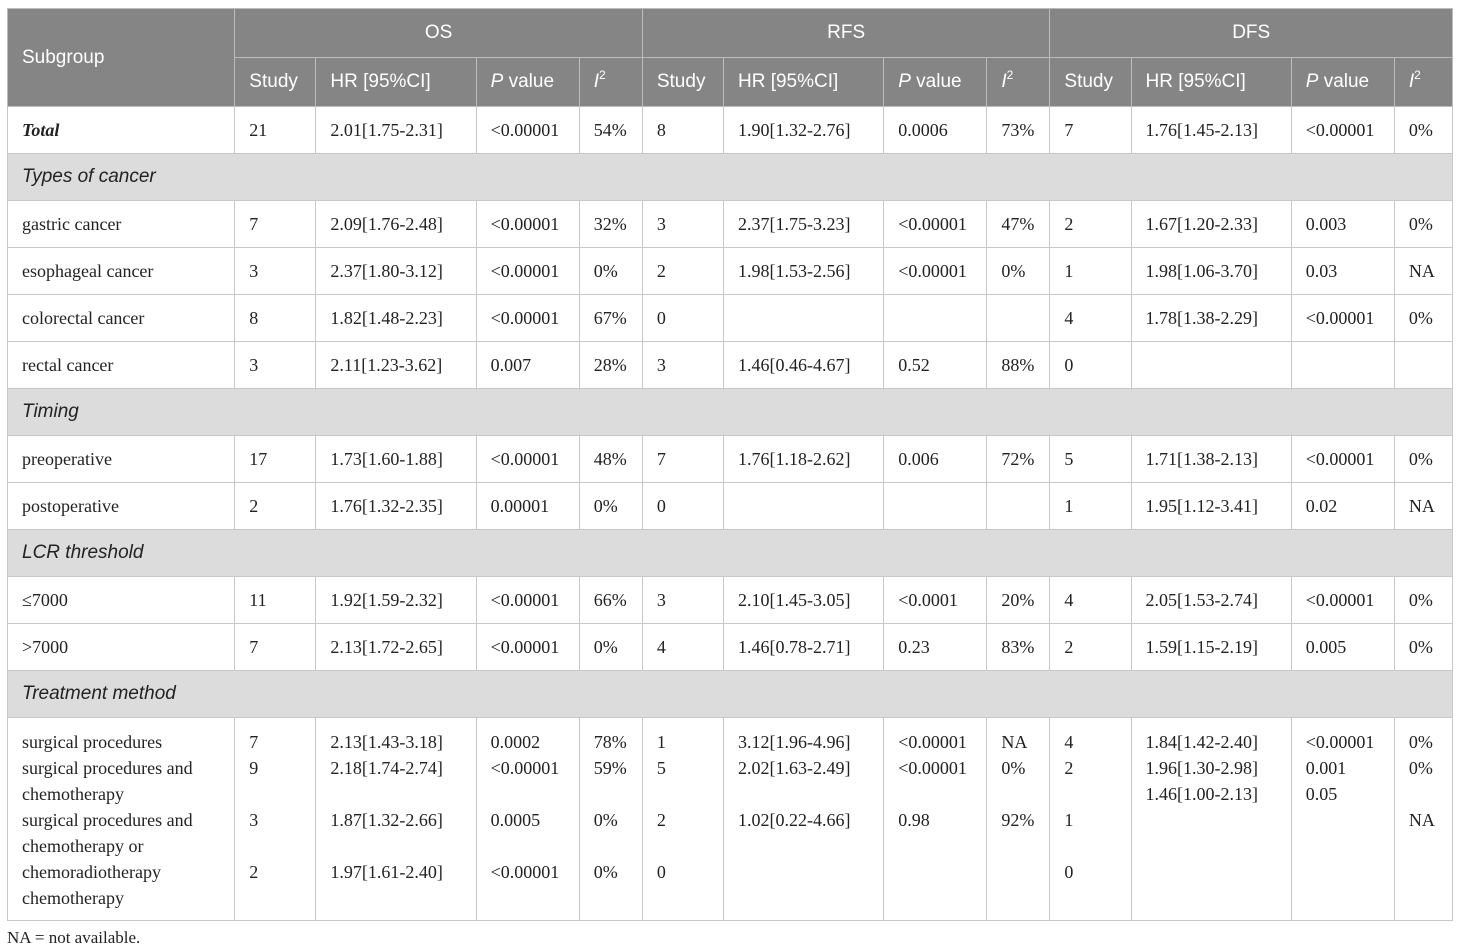 The image size is (1460, 952). What do you see at coordinates (275, 130) in the screenshot?
I see `os-study: 21` at bounding box center [275, 130].